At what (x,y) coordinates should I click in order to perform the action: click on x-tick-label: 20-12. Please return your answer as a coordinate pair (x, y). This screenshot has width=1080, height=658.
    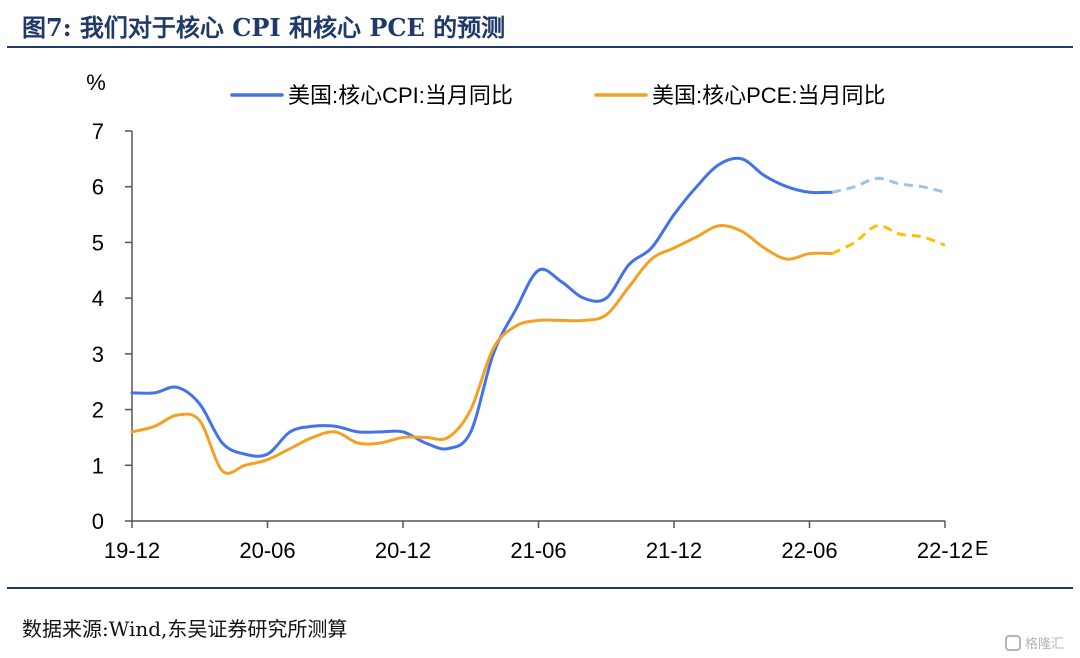
    Looking at the image, I should click on (403, 550).